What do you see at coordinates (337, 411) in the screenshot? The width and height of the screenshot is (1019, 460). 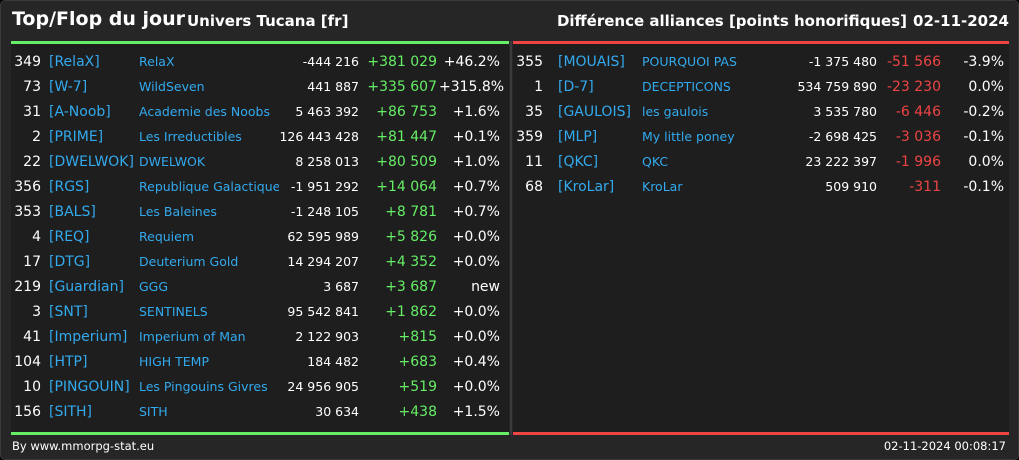 I see `points-cell: 30 634` at bounding box center [337, 411].